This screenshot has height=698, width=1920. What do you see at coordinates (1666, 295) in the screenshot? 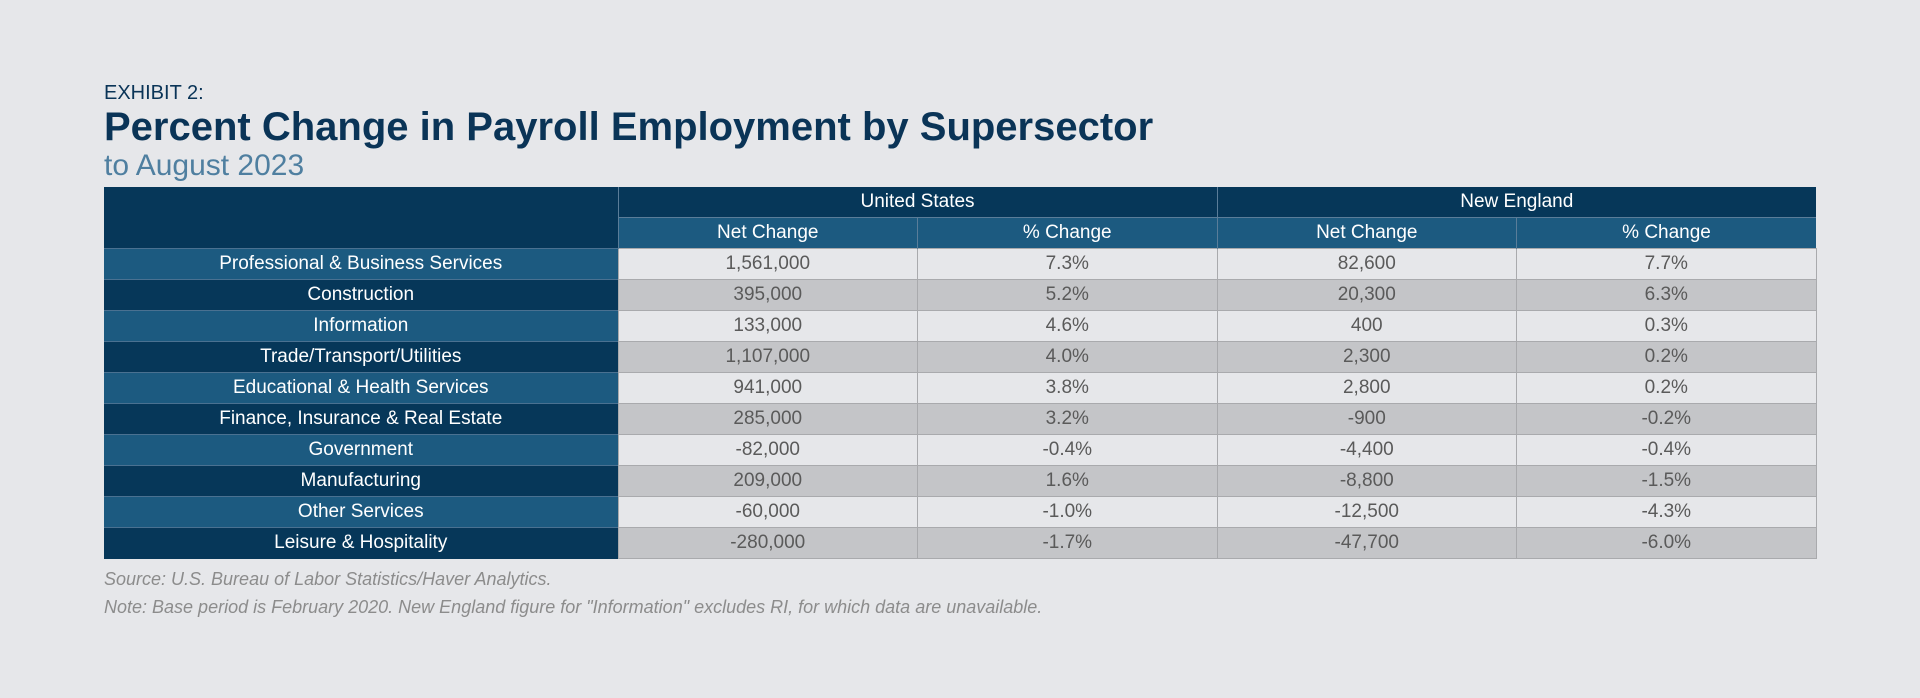
I see `ne-pct-change-cell: 6.3%` at bounding box center [1666, 295].